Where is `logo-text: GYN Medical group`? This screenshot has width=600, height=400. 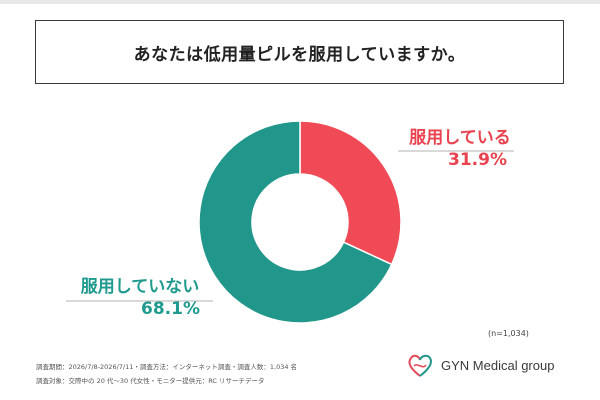 logo-text: GYN Medical group is located at coordinates (498, 365).